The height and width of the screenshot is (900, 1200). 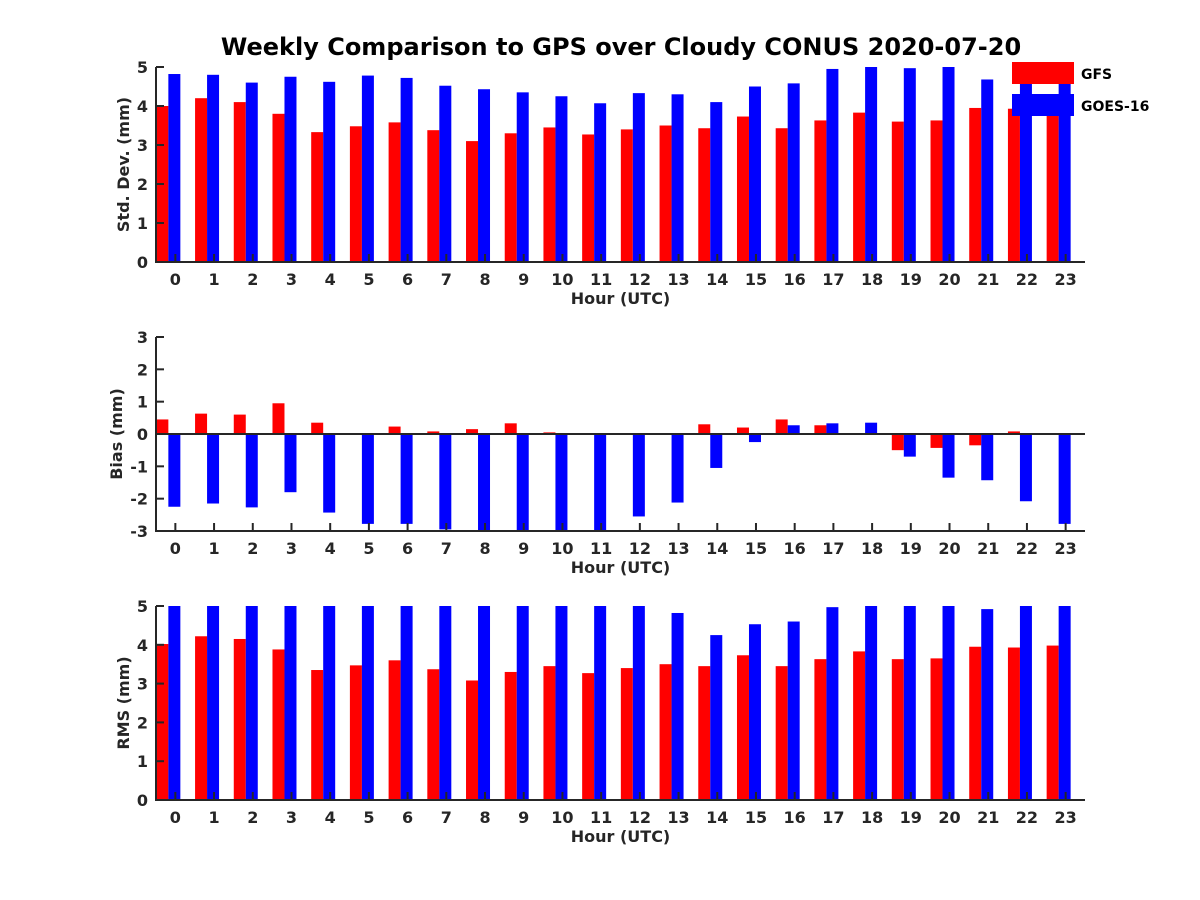 What do you see at coordinates (142, 402) in the screenshot?
I see `y-tick-label: 1` at bounding box center [142, 402].